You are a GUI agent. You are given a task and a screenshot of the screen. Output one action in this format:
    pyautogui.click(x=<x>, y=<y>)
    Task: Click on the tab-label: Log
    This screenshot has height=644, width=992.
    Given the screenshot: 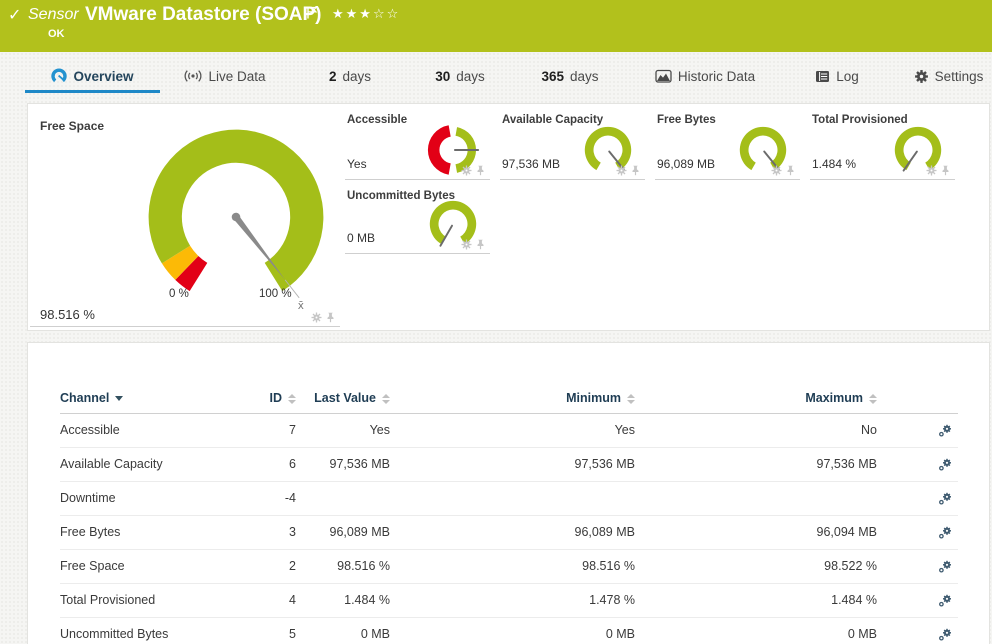 What is the action you would take?
    pyautogui.click(x=847, y=76)
    